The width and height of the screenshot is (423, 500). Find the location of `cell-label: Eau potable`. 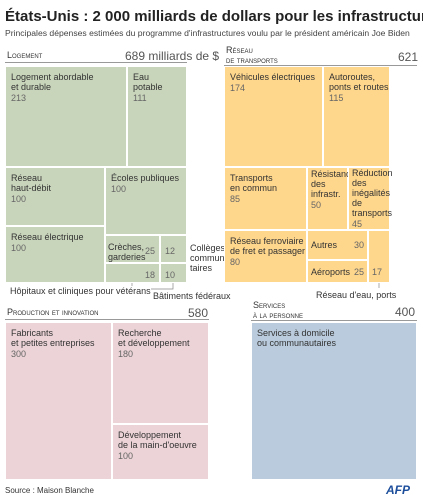

cell-label: Eau potable is located at coordinates (148, 82).